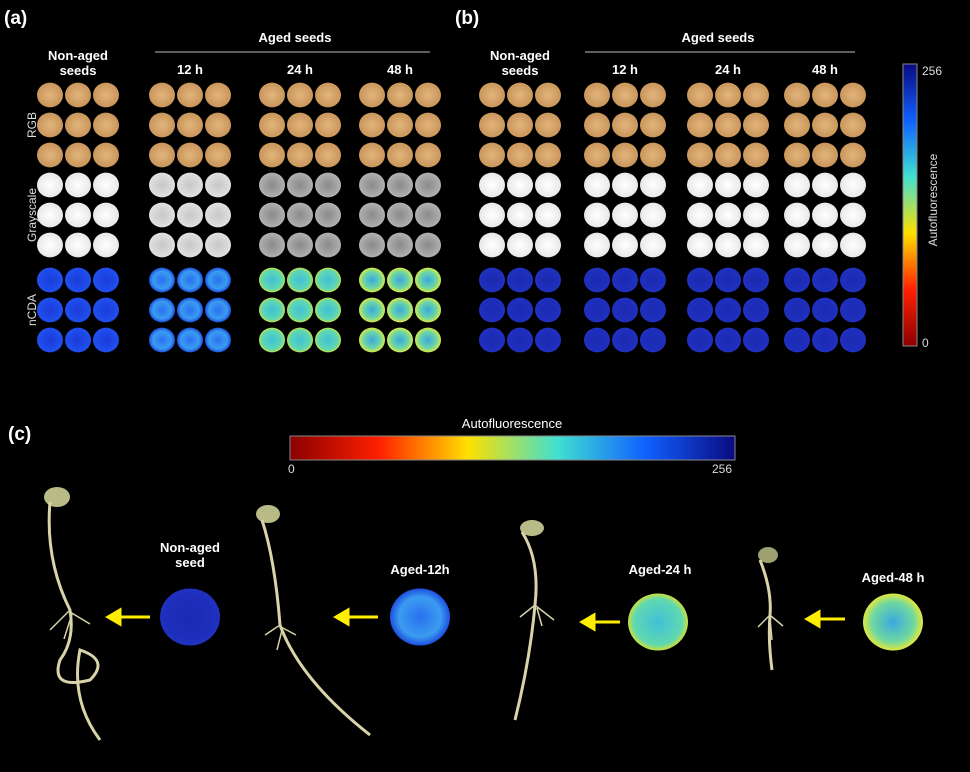  I want to click on seedling, so click(525, 626).